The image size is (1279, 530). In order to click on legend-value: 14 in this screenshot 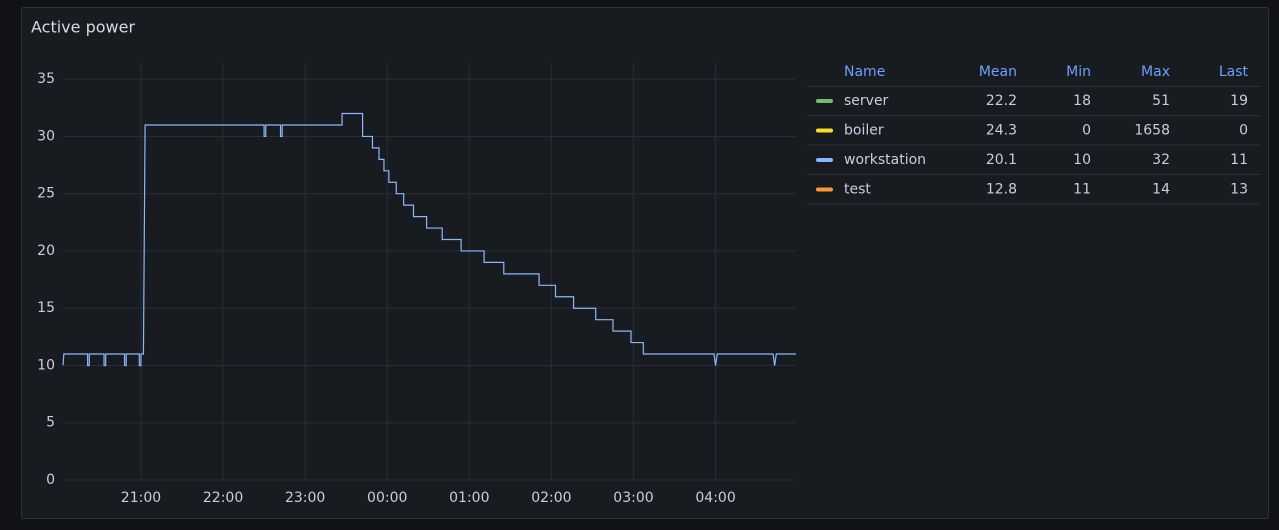, I will do `click(1161, 190)`.